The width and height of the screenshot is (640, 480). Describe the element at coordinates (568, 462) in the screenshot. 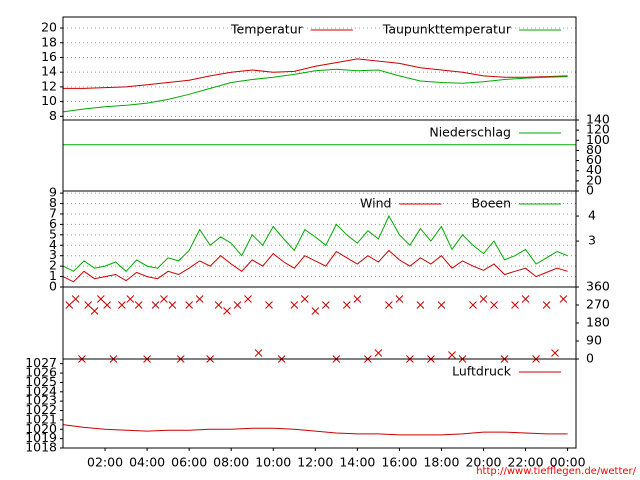

I see `x-tick-label: 00:00` at that location.